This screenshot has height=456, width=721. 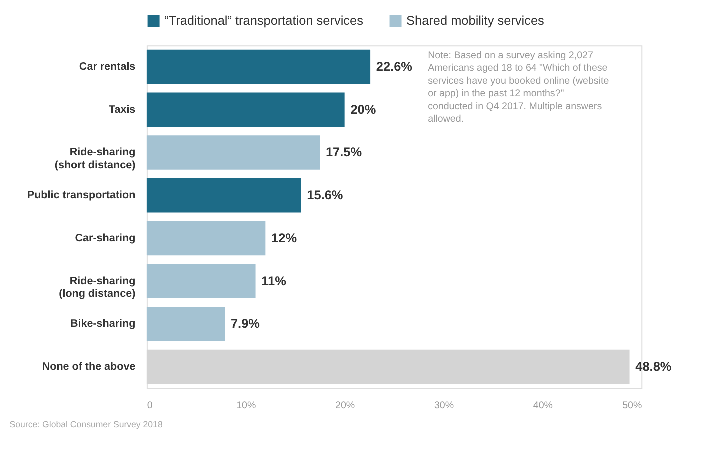 I want to click on y-tick-label: Car-sharing, so click(x=105, y=238).